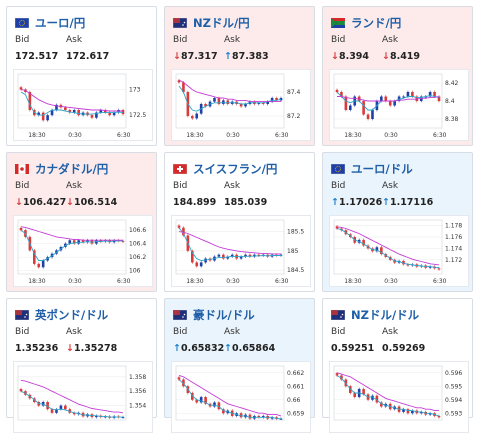  What do you see at coordinates (335, 202) in the screenshot?
I see `arrow-up-icon: ↑` at bounding box center [335, 202].